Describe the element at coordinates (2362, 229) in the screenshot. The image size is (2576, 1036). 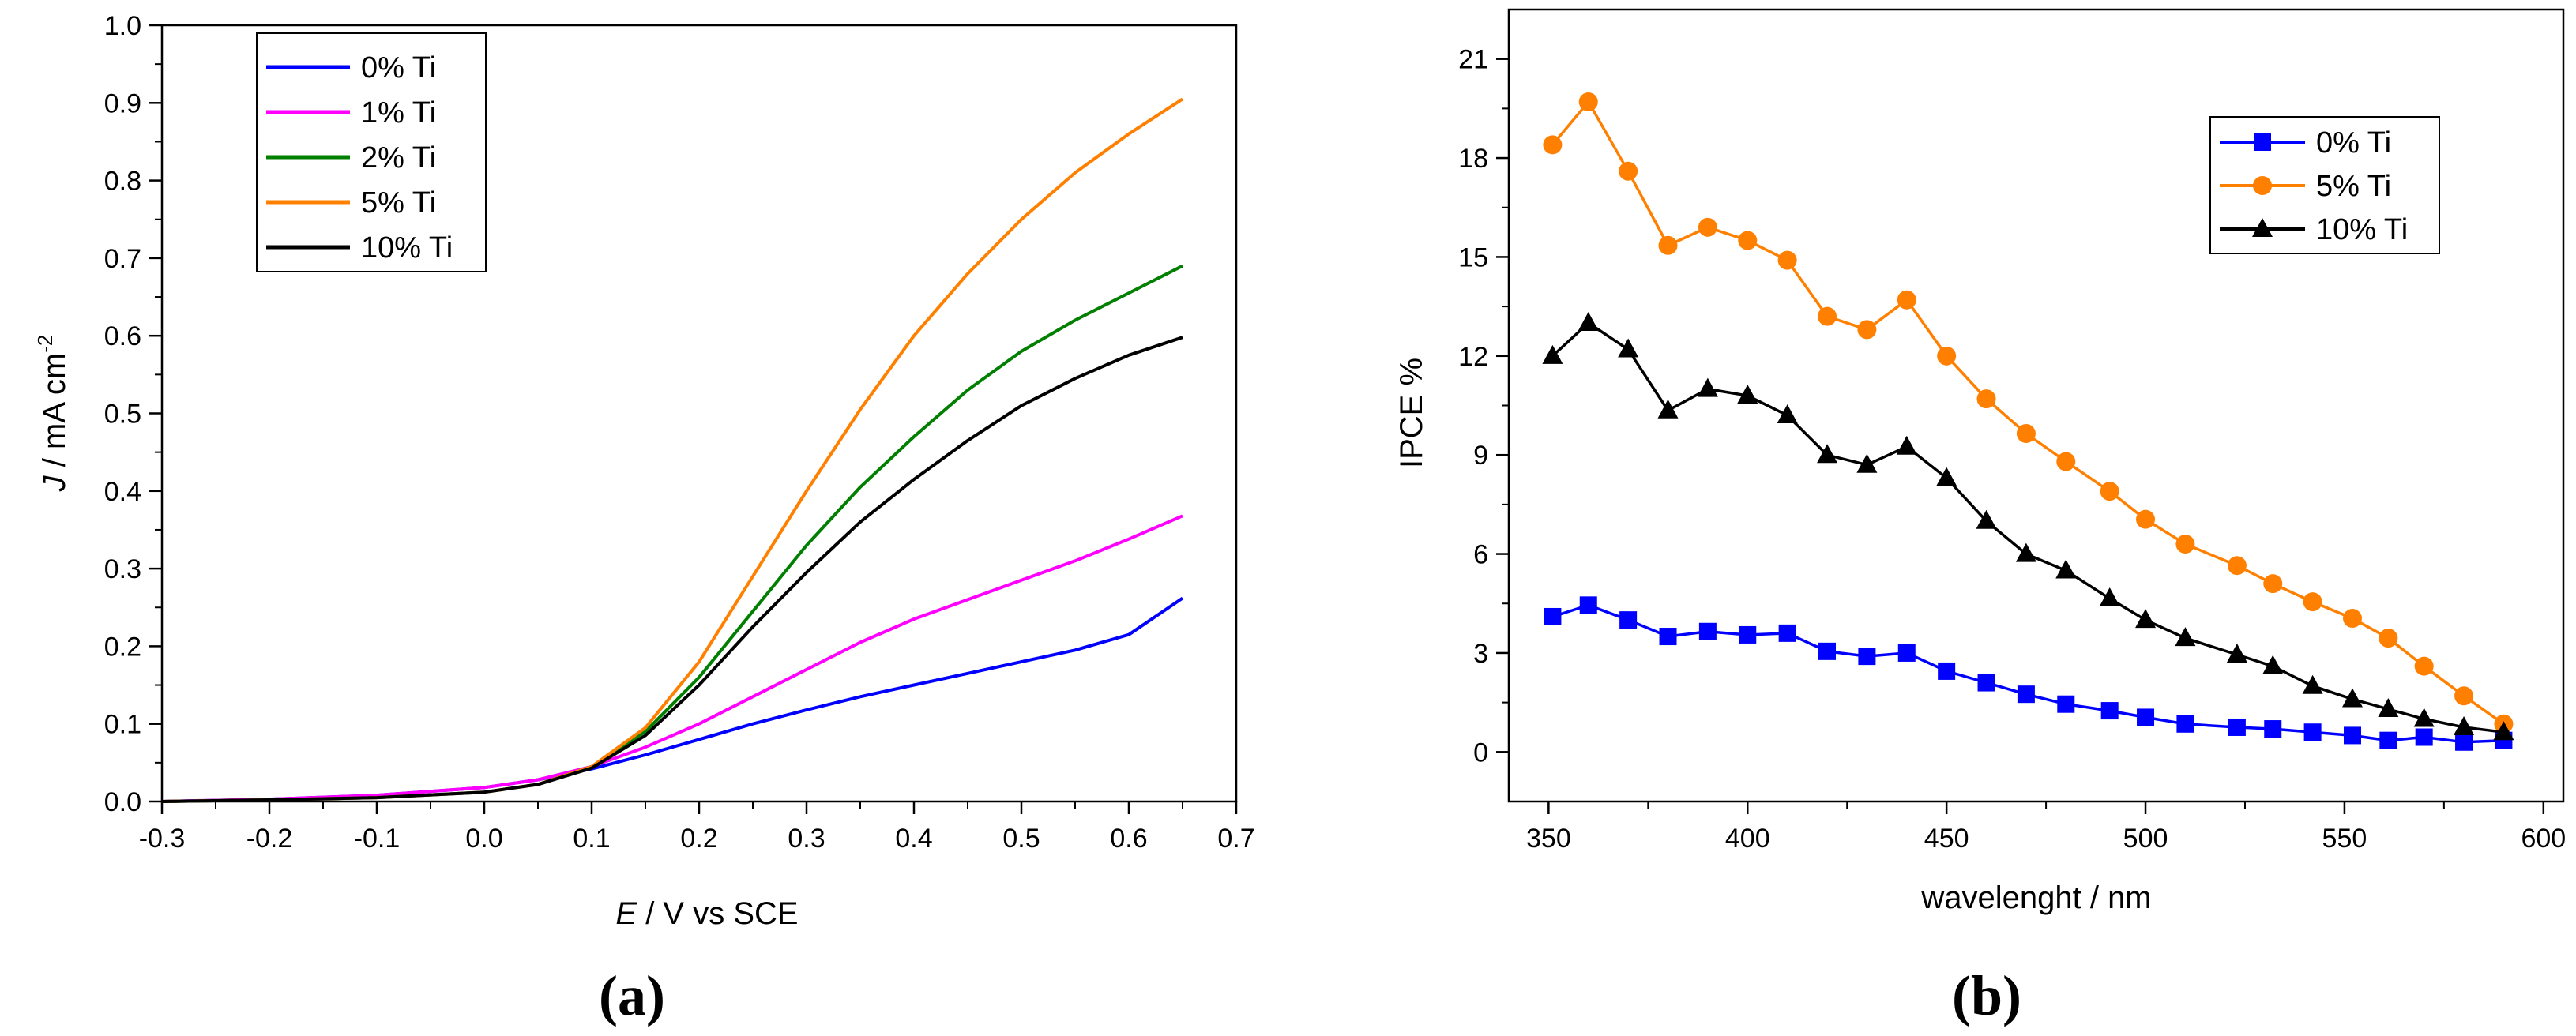
I see `chart-b-legend-label-2: 10% Ti` at that location.